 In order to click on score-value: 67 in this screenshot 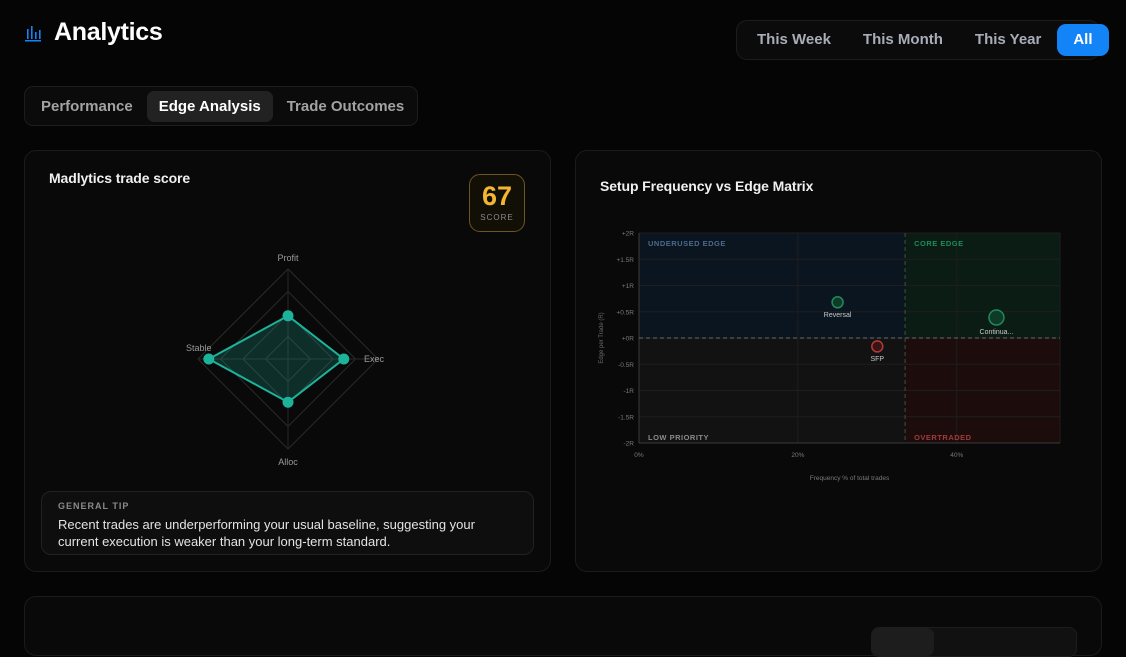, I will do `click(497, 196)`.